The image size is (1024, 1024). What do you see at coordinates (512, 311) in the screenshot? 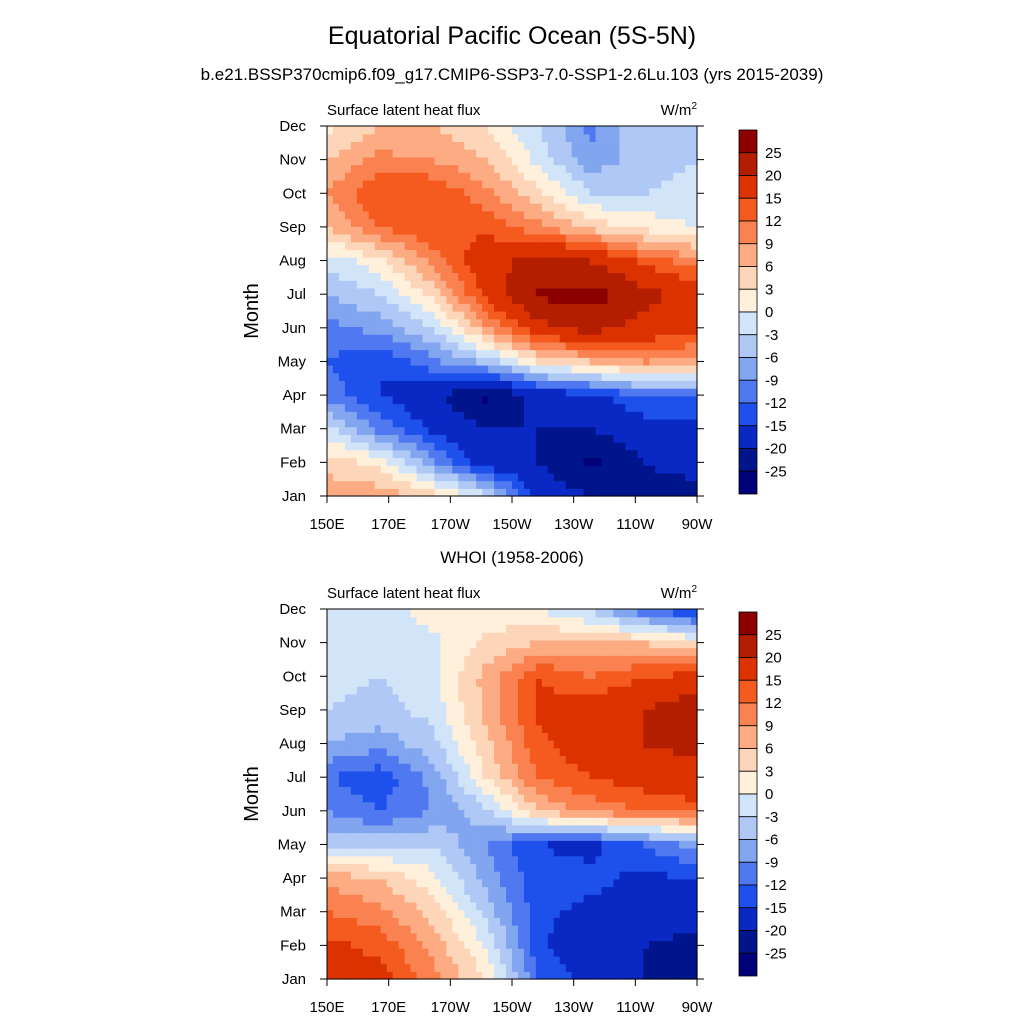
I see `heatmap-cells` at bounding box center [512, 311].